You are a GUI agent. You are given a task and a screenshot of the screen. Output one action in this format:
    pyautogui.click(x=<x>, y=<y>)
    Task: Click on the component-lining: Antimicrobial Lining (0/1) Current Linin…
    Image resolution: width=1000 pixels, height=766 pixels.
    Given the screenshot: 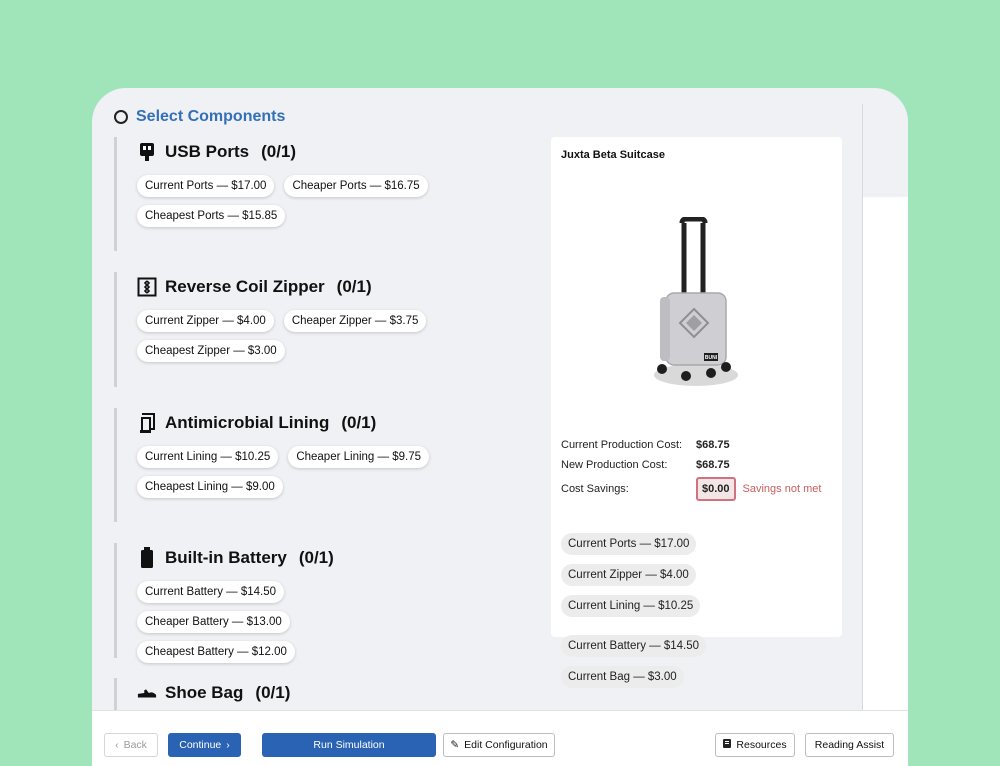 What is the action you would take?
    pyautogui.click(x=314, y=465)
    